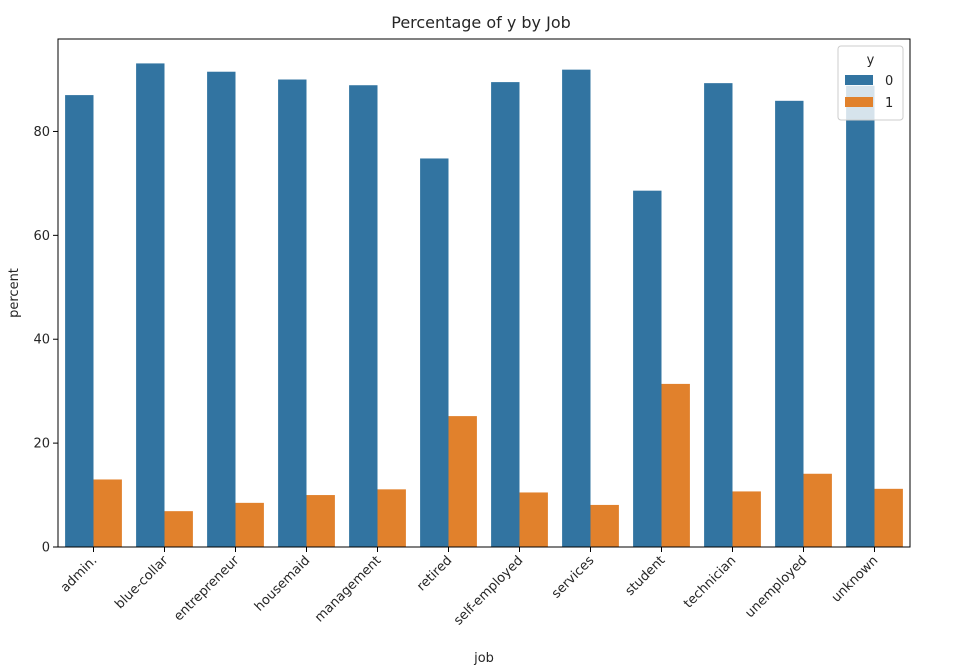 The image size is (960, 672). Describe the element at coordinates (505, 314) in the screenshot. I see `bar-self-employed-y0` at that location.